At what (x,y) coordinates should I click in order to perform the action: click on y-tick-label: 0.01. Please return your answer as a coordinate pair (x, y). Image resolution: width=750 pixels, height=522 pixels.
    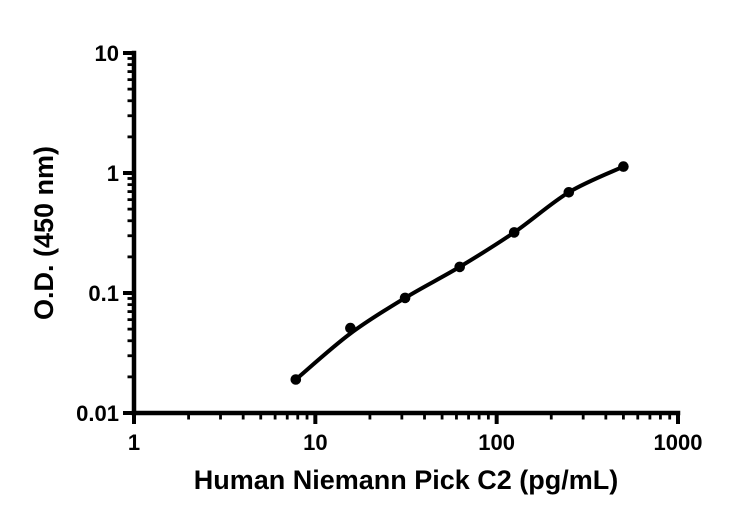
    Looking at the image, I should click on (97, 413).